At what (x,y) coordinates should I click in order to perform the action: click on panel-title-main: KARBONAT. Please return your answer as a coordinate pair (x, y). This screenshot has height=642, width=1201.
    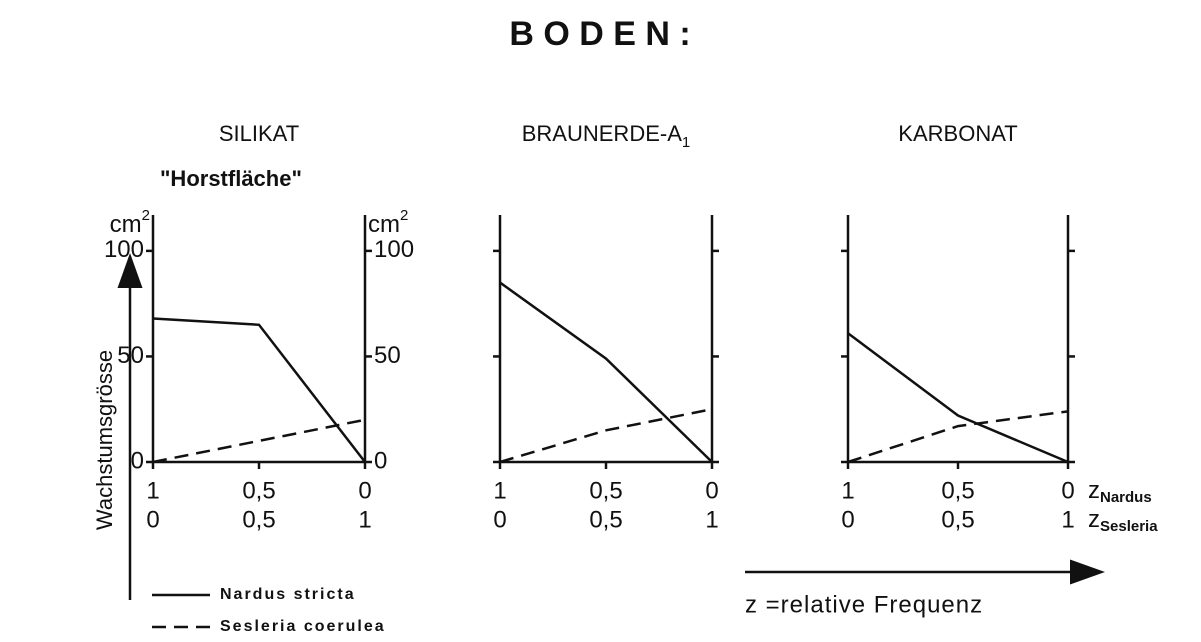
    Looking at the image, I should click on (957, 133).